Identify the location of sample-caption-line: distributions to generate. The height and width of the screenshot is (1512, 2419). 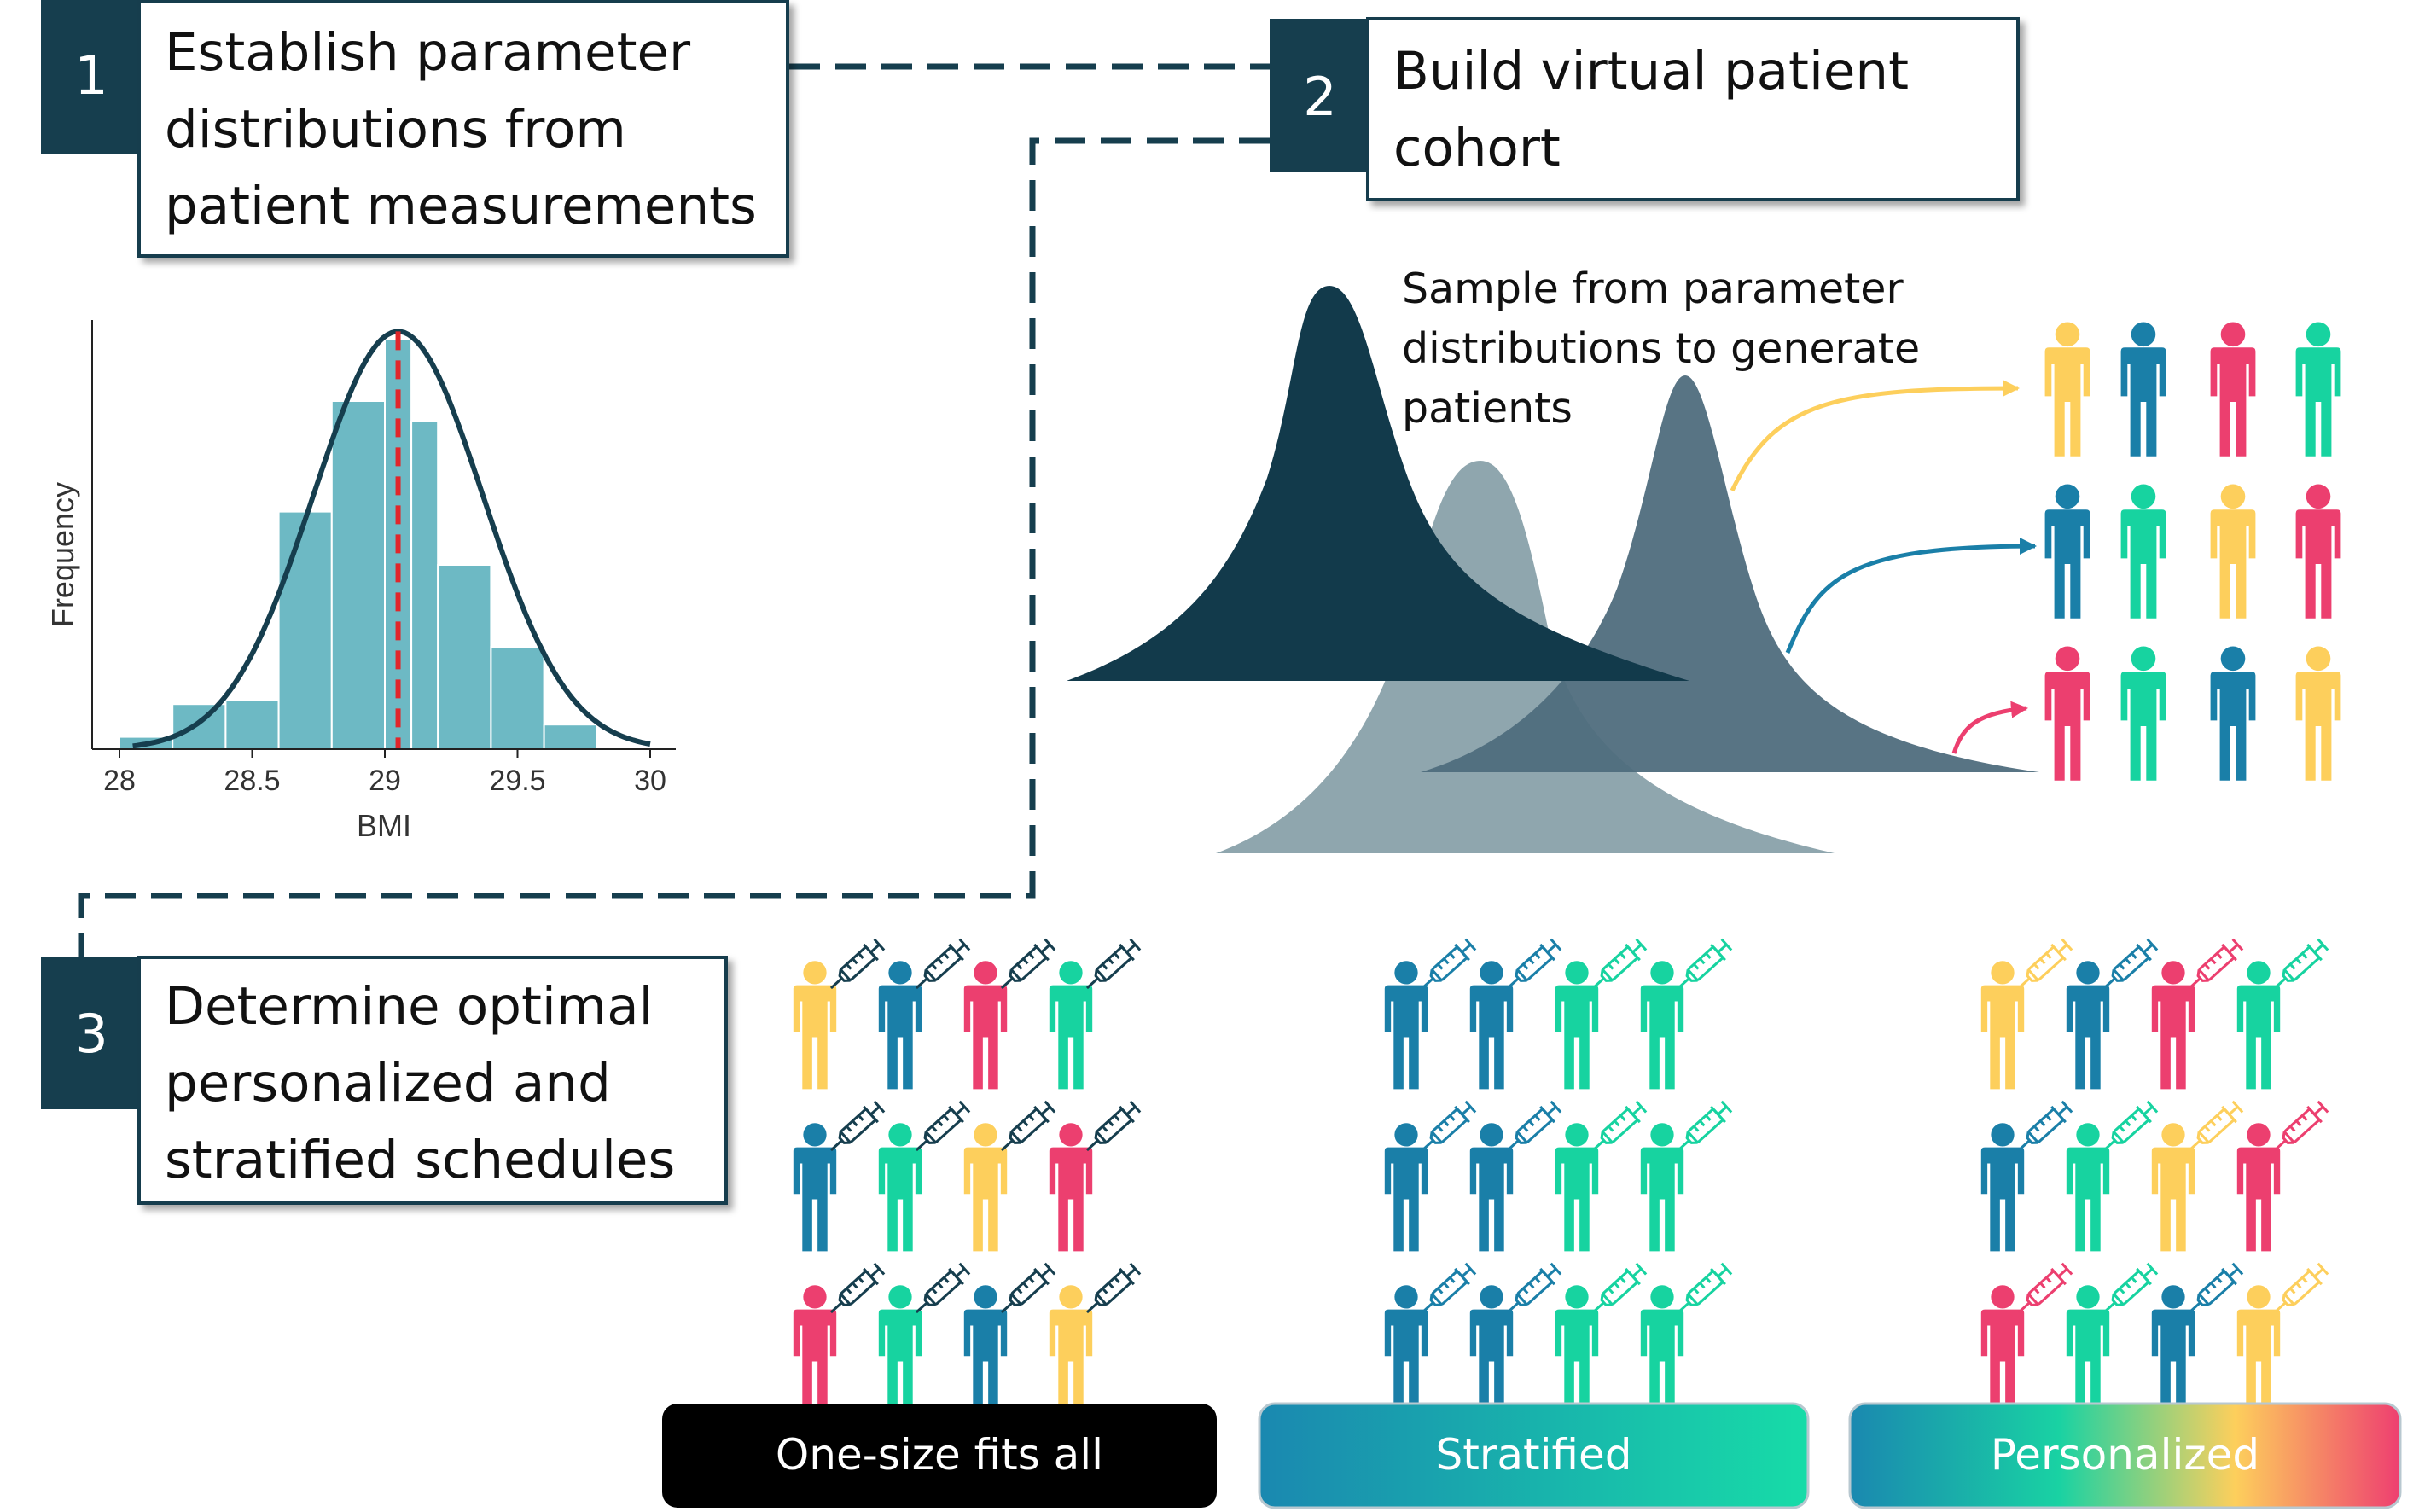
(1661, 348).